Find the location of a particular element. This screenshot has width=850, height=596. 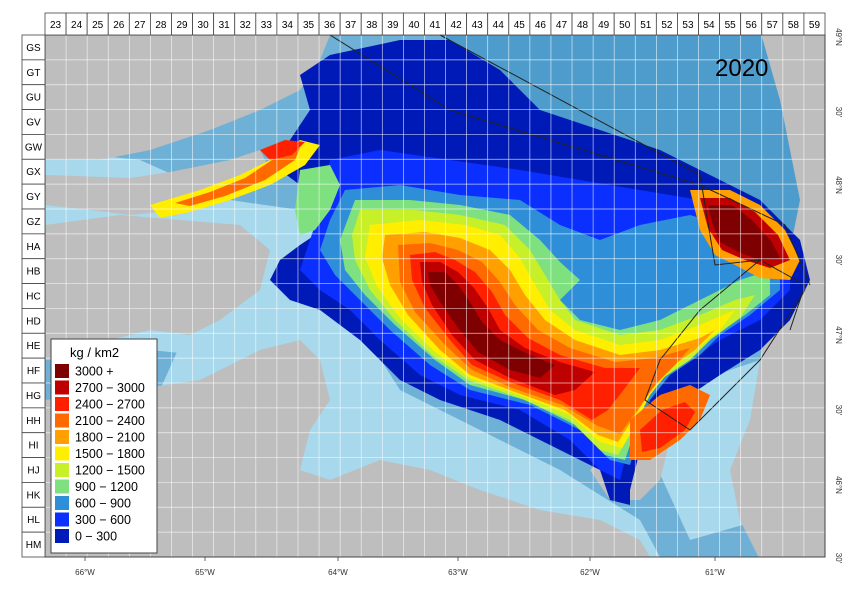

row-label: GU is located at coordinates (33, 98).